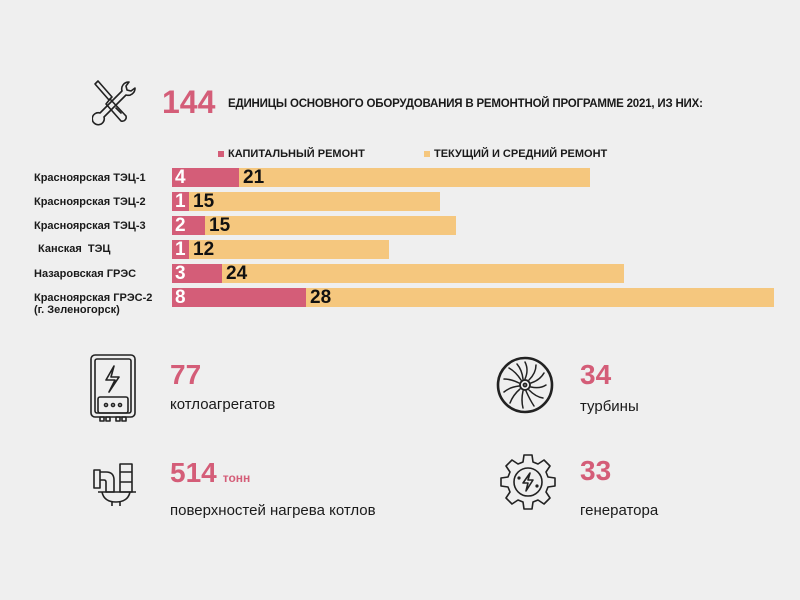 This screenshot has width=800, height=600. What do you see at coordinates (180, 273) in the screenshot?
I see `bar-capital-value: 3` at bounding box center [180, 273].